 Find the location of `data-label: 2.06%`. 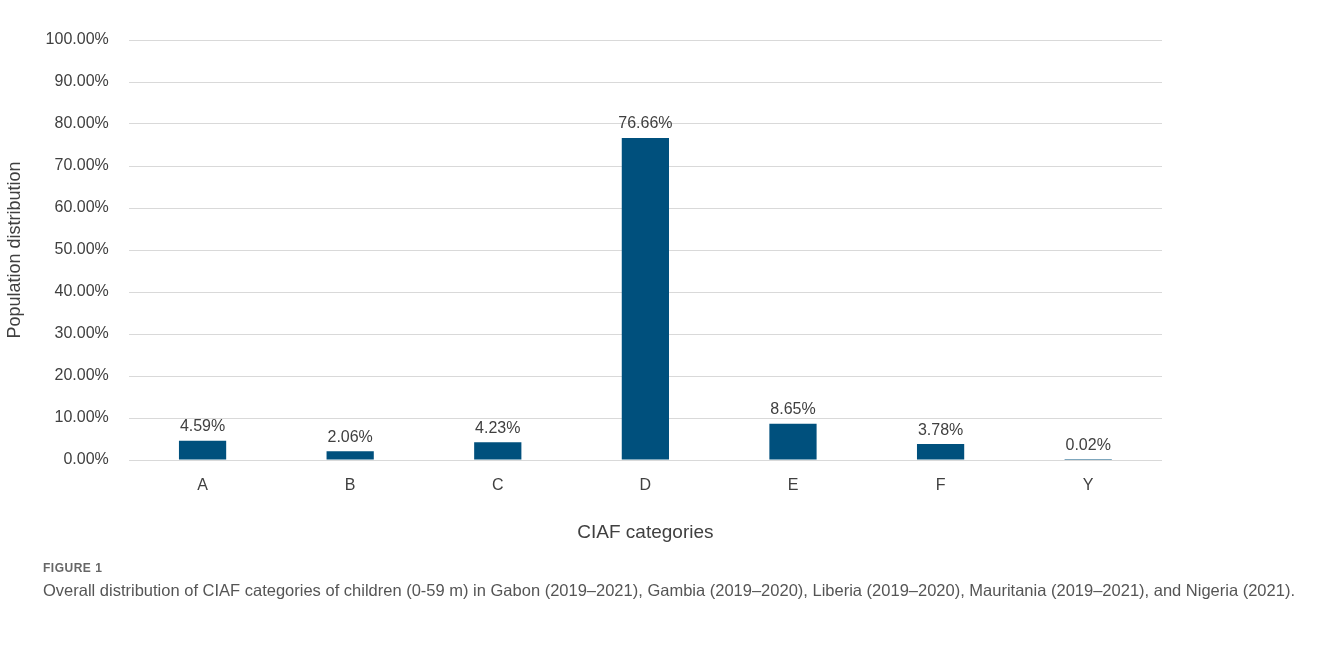

data-label: 2.06% is located at coordinates (350, 436).